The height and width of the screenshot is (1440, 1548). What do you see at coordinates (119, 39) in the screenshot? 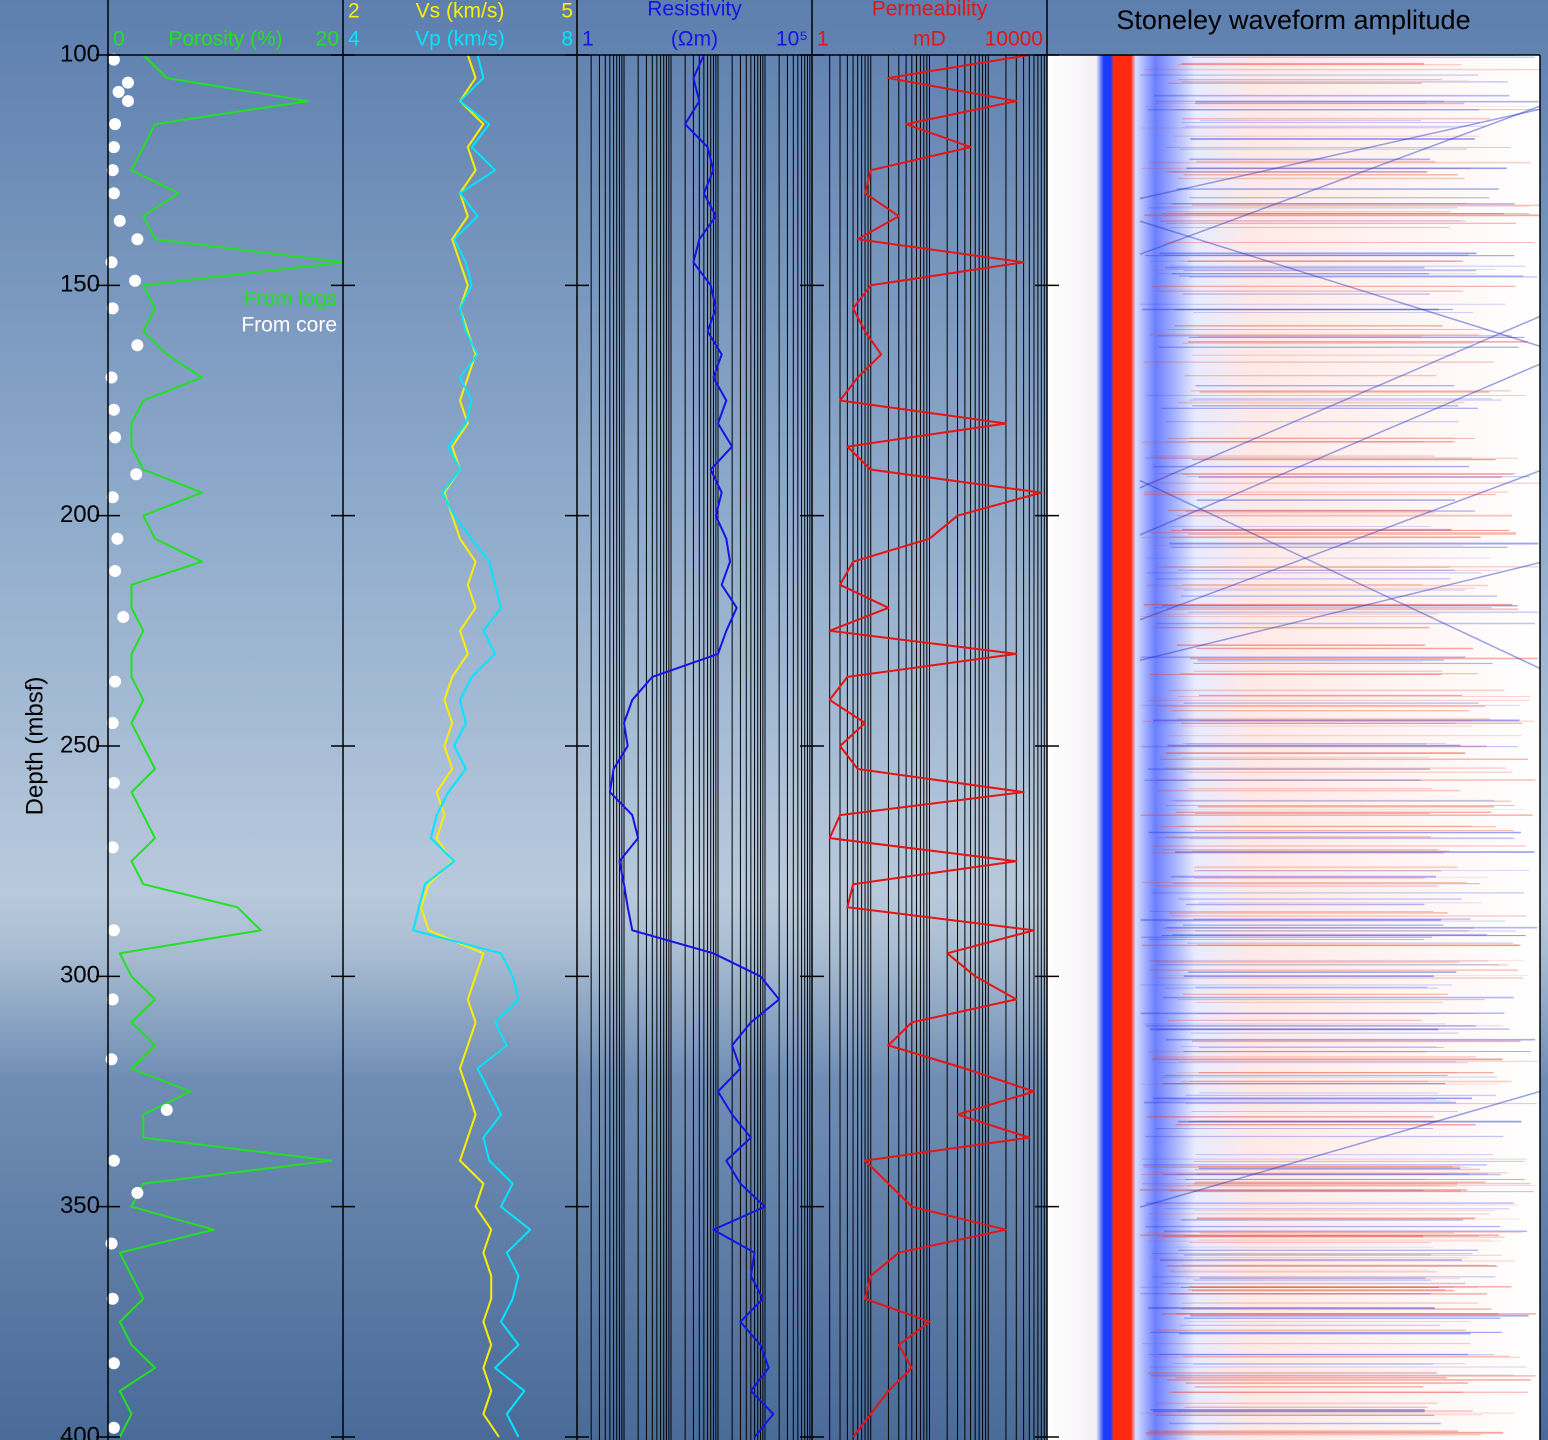
I see `x-tick-label: 0` at bounding box center [119, 39].